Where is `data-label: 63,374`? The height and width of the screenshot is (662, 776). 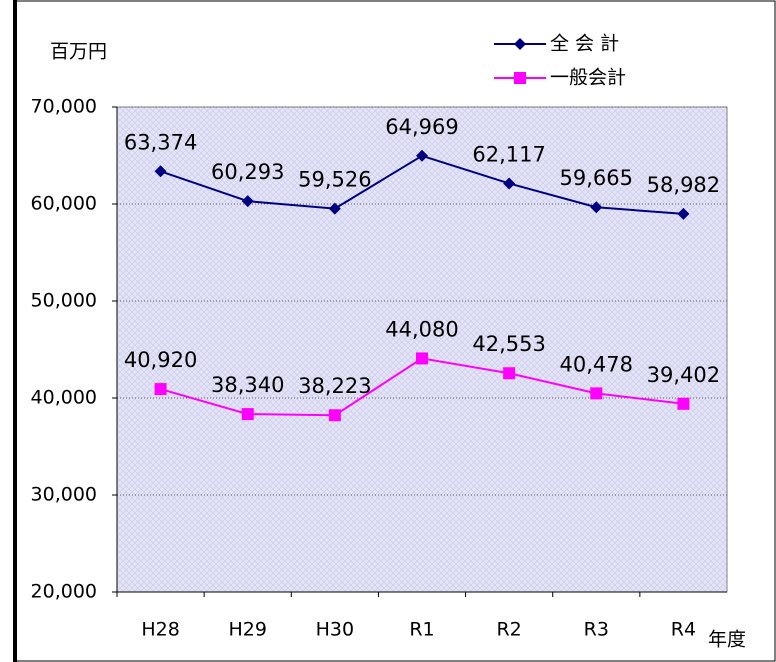
data-label: 63,374 is located at coordinates (160, 142).